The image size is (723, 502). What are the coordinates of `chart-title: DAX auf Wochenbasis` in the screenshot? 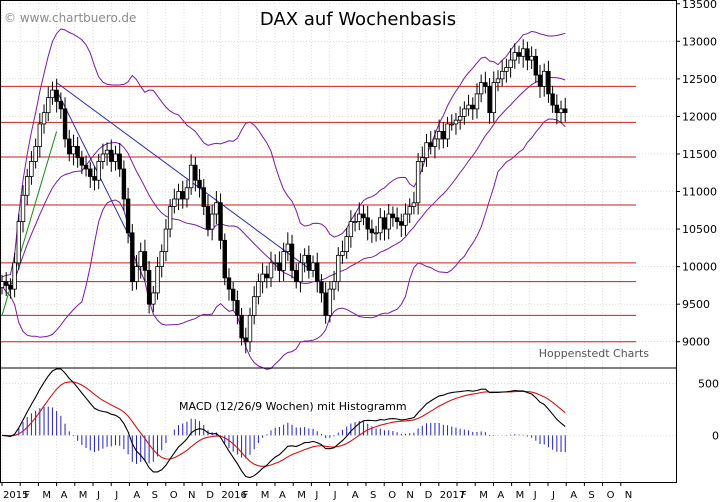 It's located at (358, 19).